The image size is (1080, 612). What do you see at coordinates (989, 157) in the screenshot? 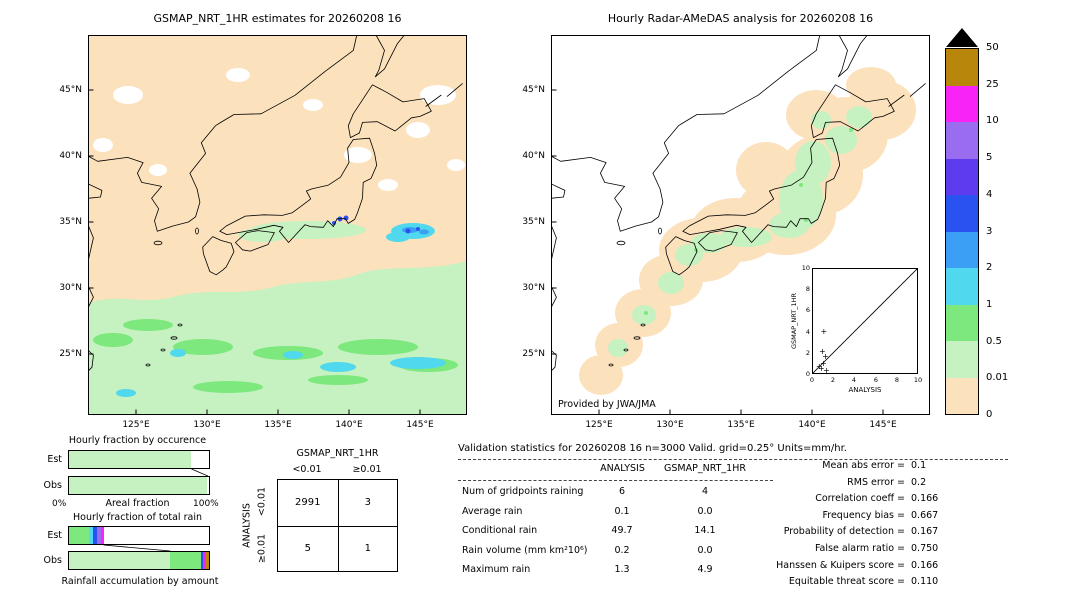
I see `colorbar-label-5: 5` at bounding box center [989, 157].